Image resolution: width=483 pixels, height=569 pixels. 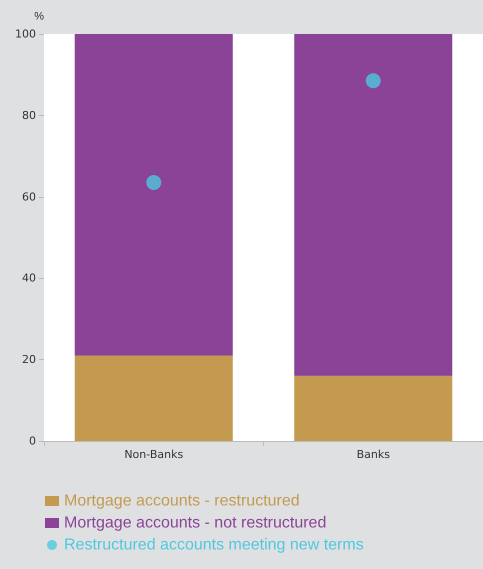 I want to click on y-tick-label: 40, so click(x=29, y=278).